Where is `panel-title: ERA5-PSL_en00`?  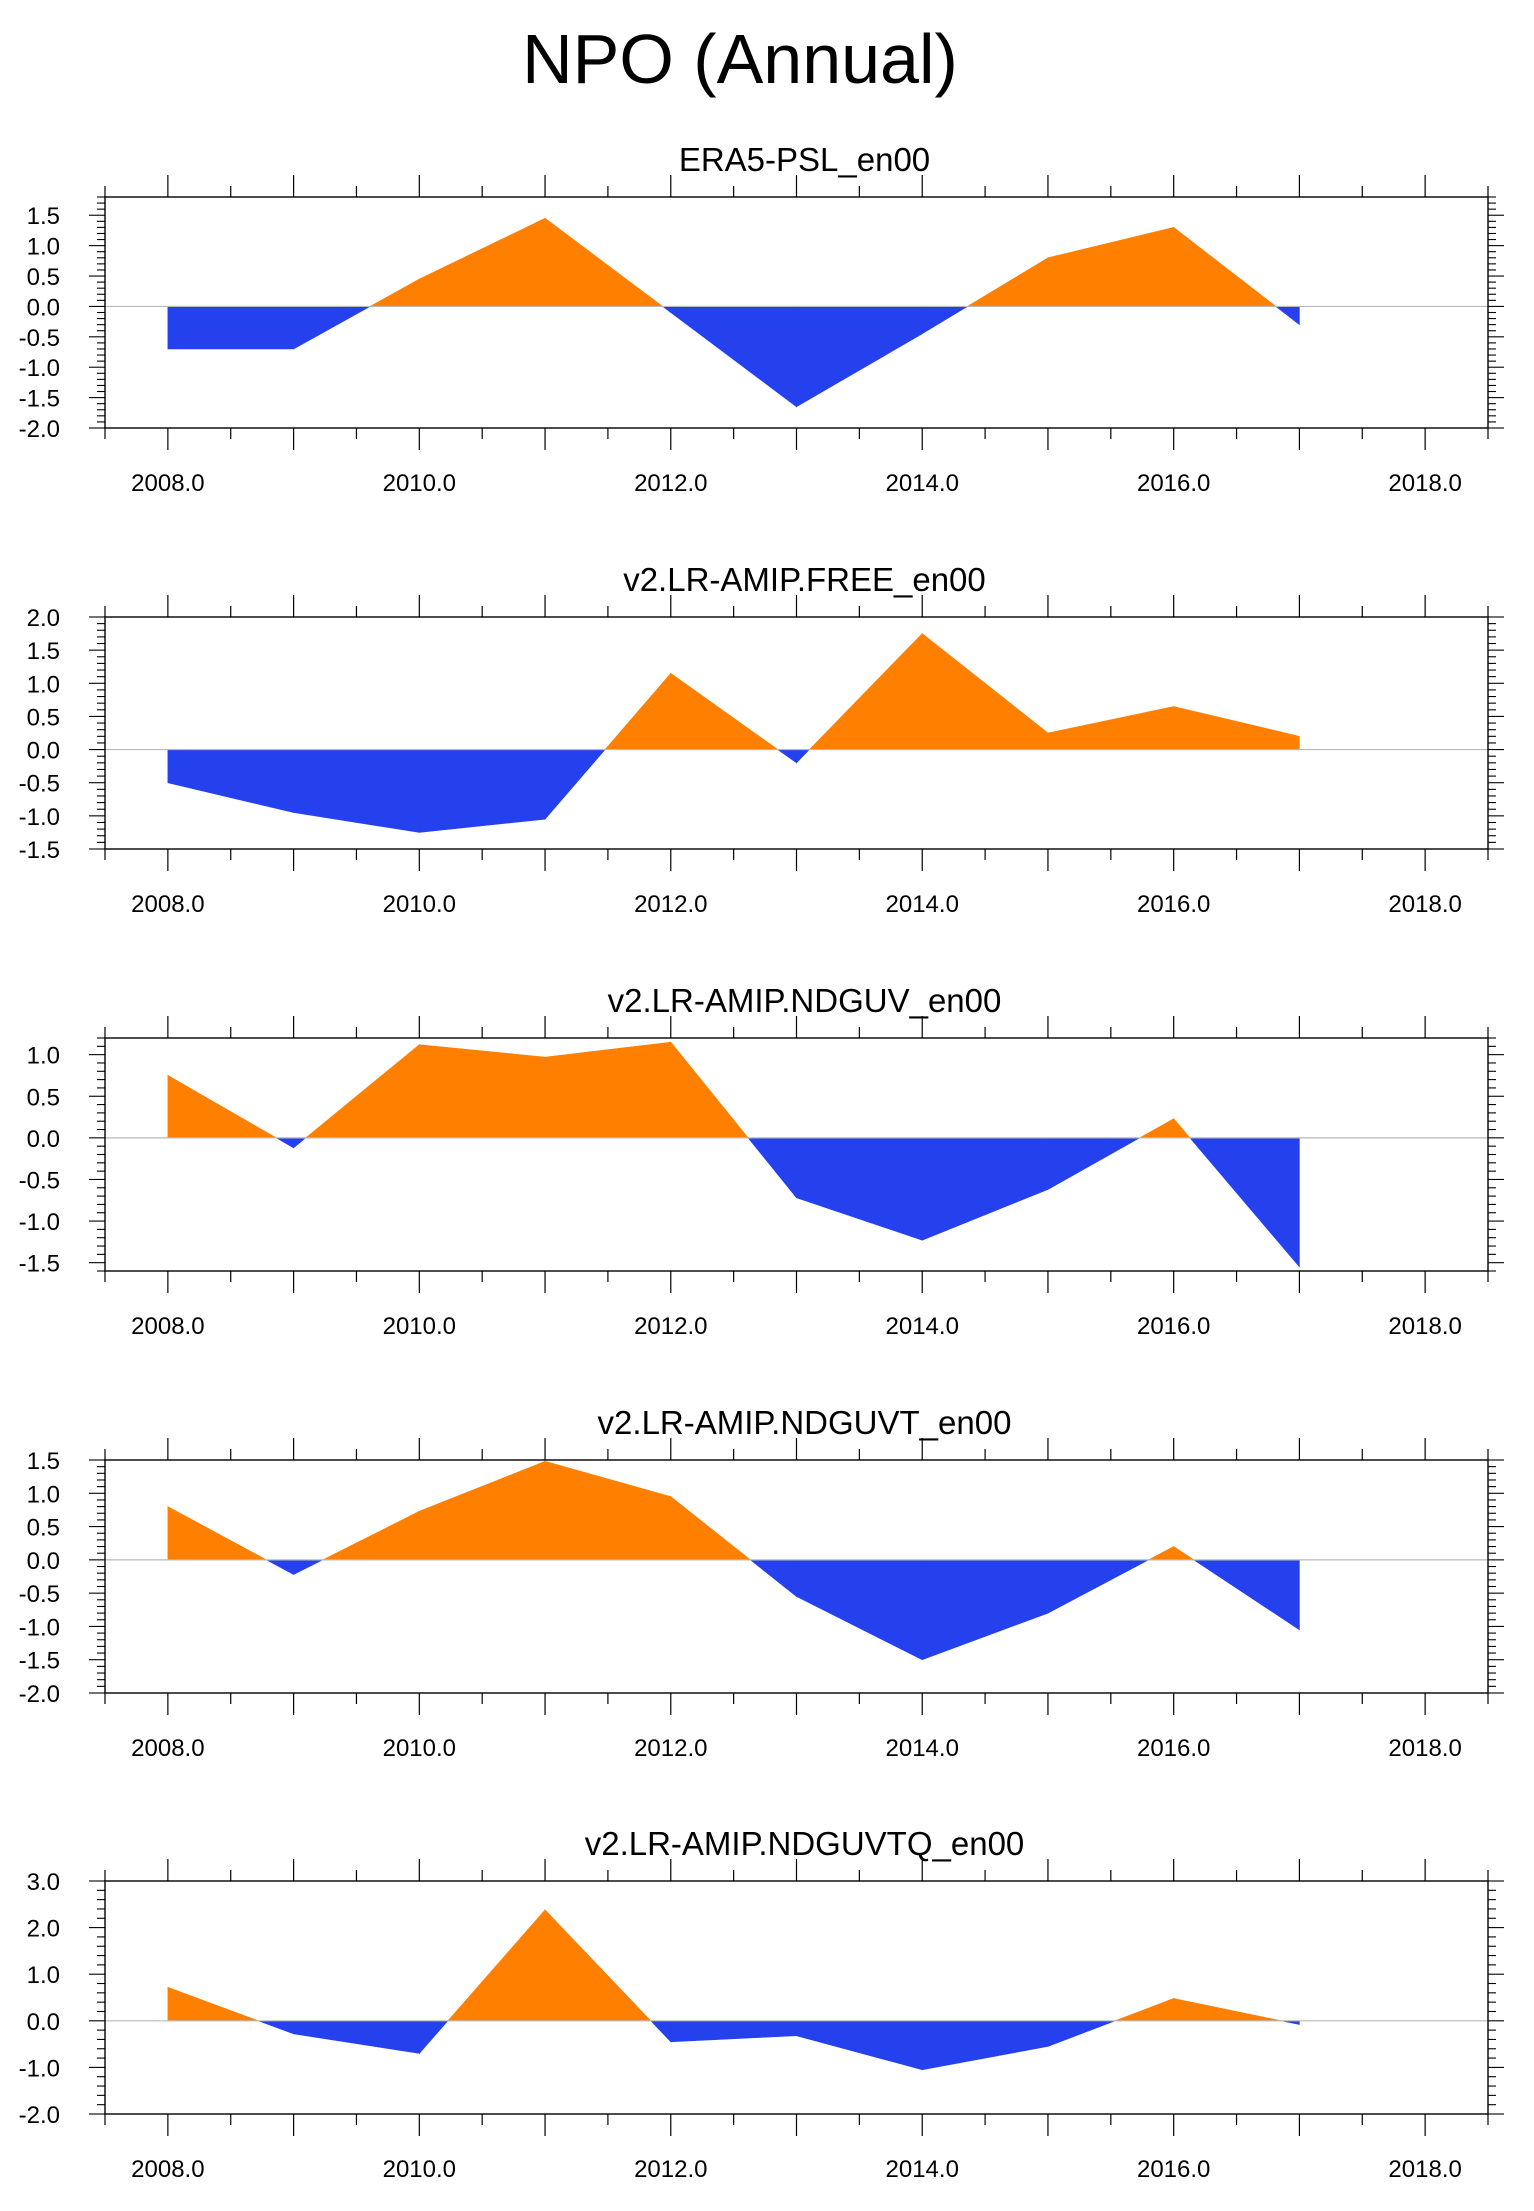 panel-title: ERA5-PSL_en00 is located at coordinates (804, 159).